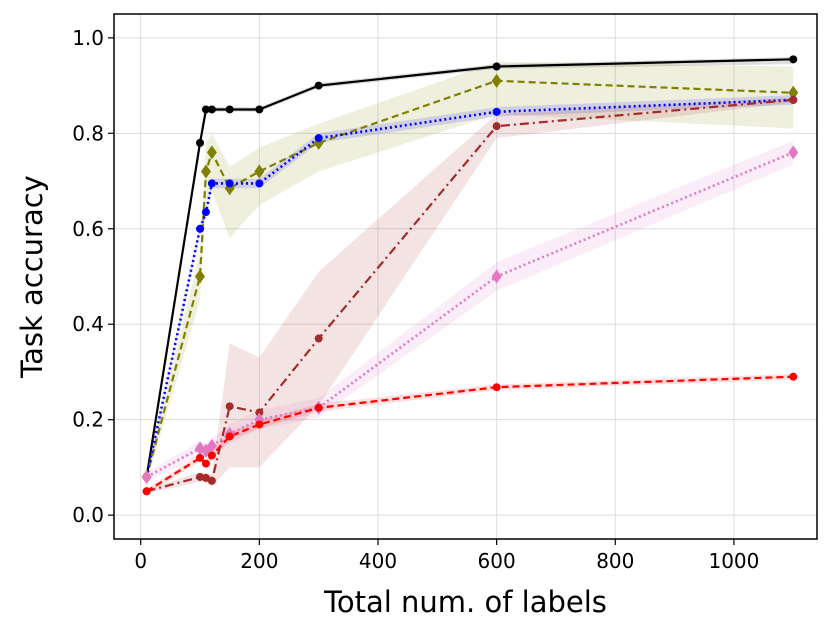 This screenshot has height=635, width=831. Describe the element at coordinates (497, 561) in the screenshot. I see `x-tick-label: 600` at that location.